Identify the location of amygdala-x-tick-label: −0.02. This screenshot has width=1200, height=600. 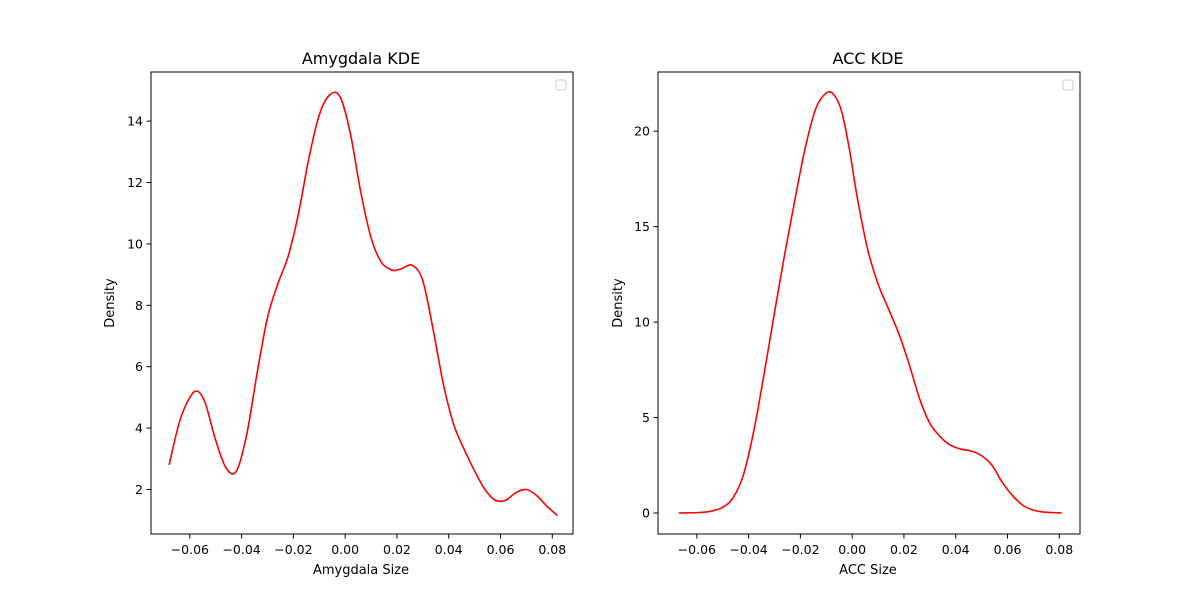
(293, 549).